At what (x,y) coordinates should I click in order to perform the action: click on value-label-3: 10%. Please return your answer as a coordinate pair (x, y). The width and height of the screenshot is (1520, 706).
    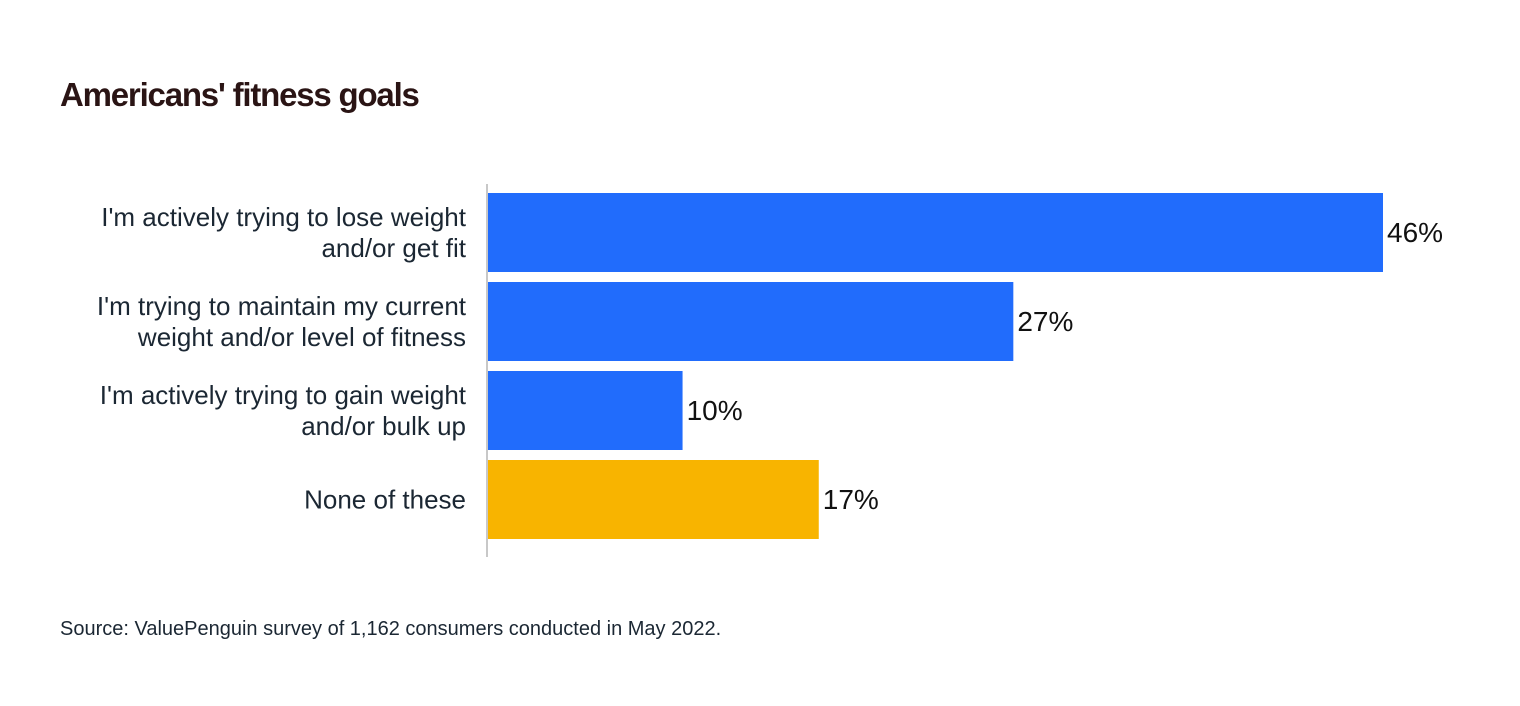
    Looking at the image, I should click on (715, 410).